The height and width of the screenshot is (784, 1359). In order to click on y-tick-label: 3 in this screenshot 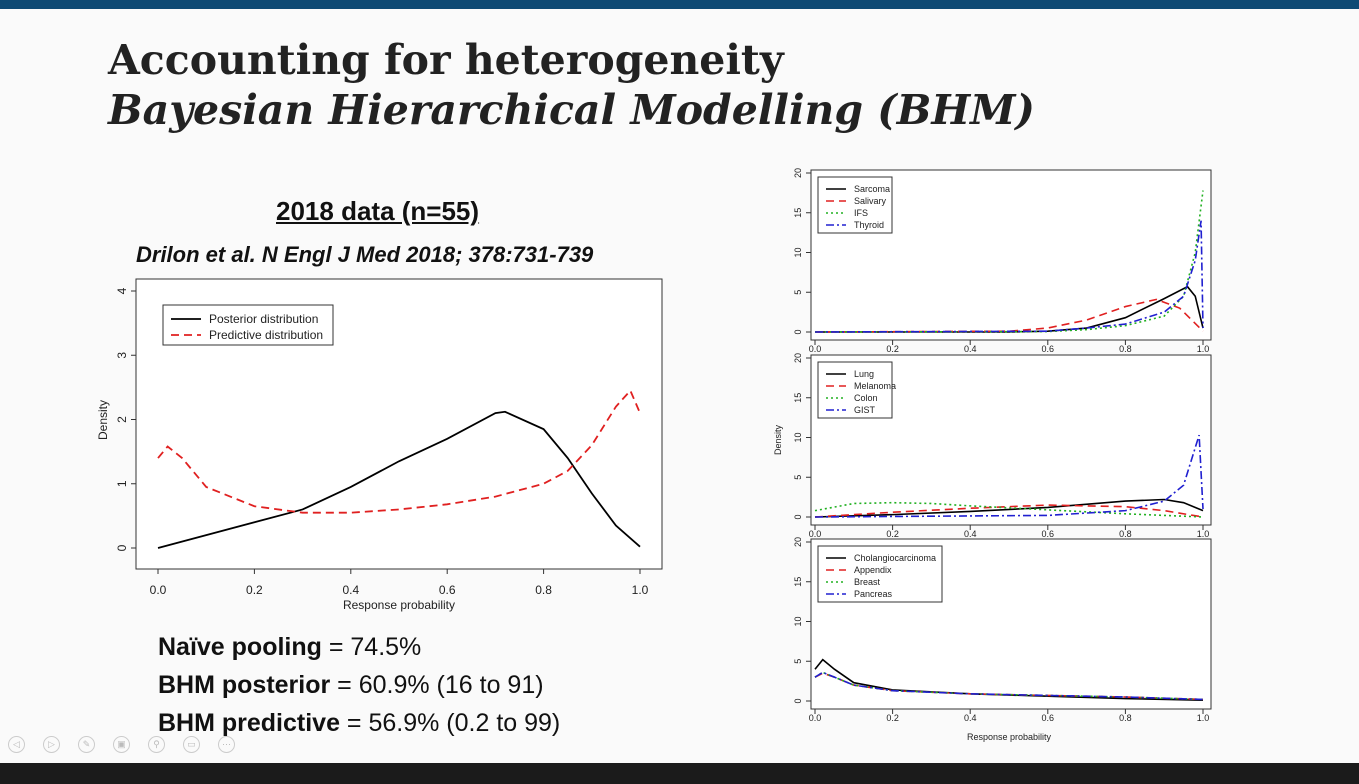, I will do `click(122, 355)`.